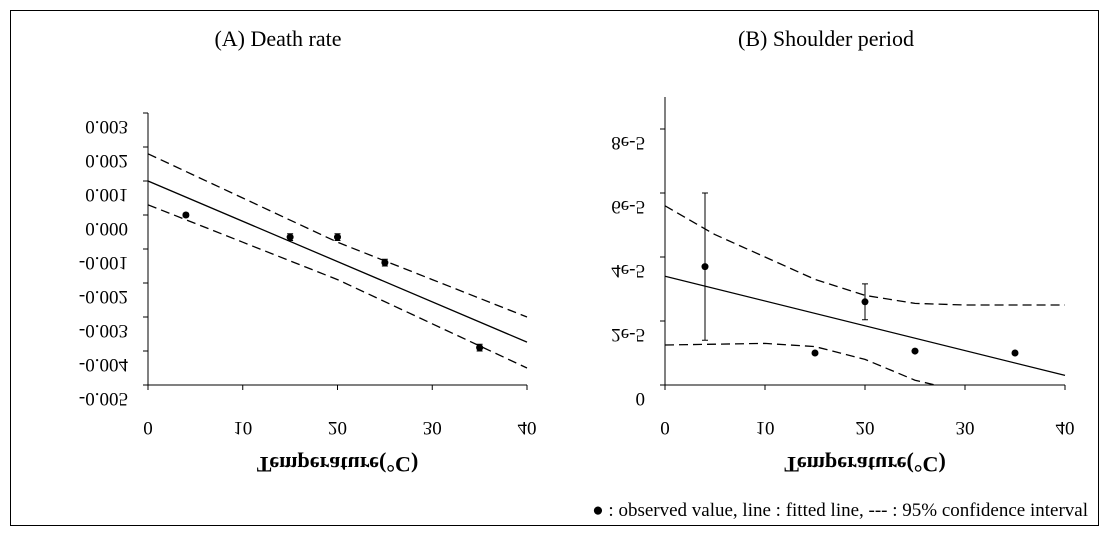 The width and height of the screenshot is (1109, 536). What do you see at coordinates (103, 262) in the screenshot?
I see `y-tick-label: -0.001` at bounding box center [103, 262].